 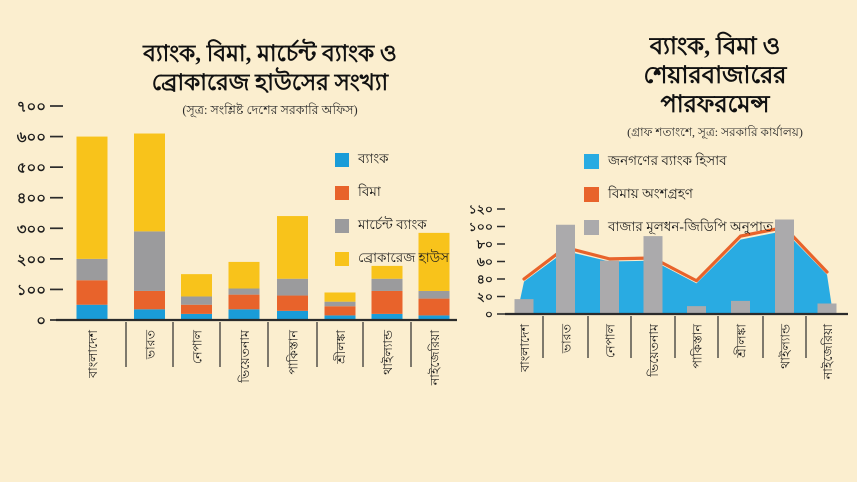 I want to click on left-chart-subtitle: (সূত্র: সংশ্লিষ্ট দেশের সরকারি অফিস), so click(x=270, y=110).